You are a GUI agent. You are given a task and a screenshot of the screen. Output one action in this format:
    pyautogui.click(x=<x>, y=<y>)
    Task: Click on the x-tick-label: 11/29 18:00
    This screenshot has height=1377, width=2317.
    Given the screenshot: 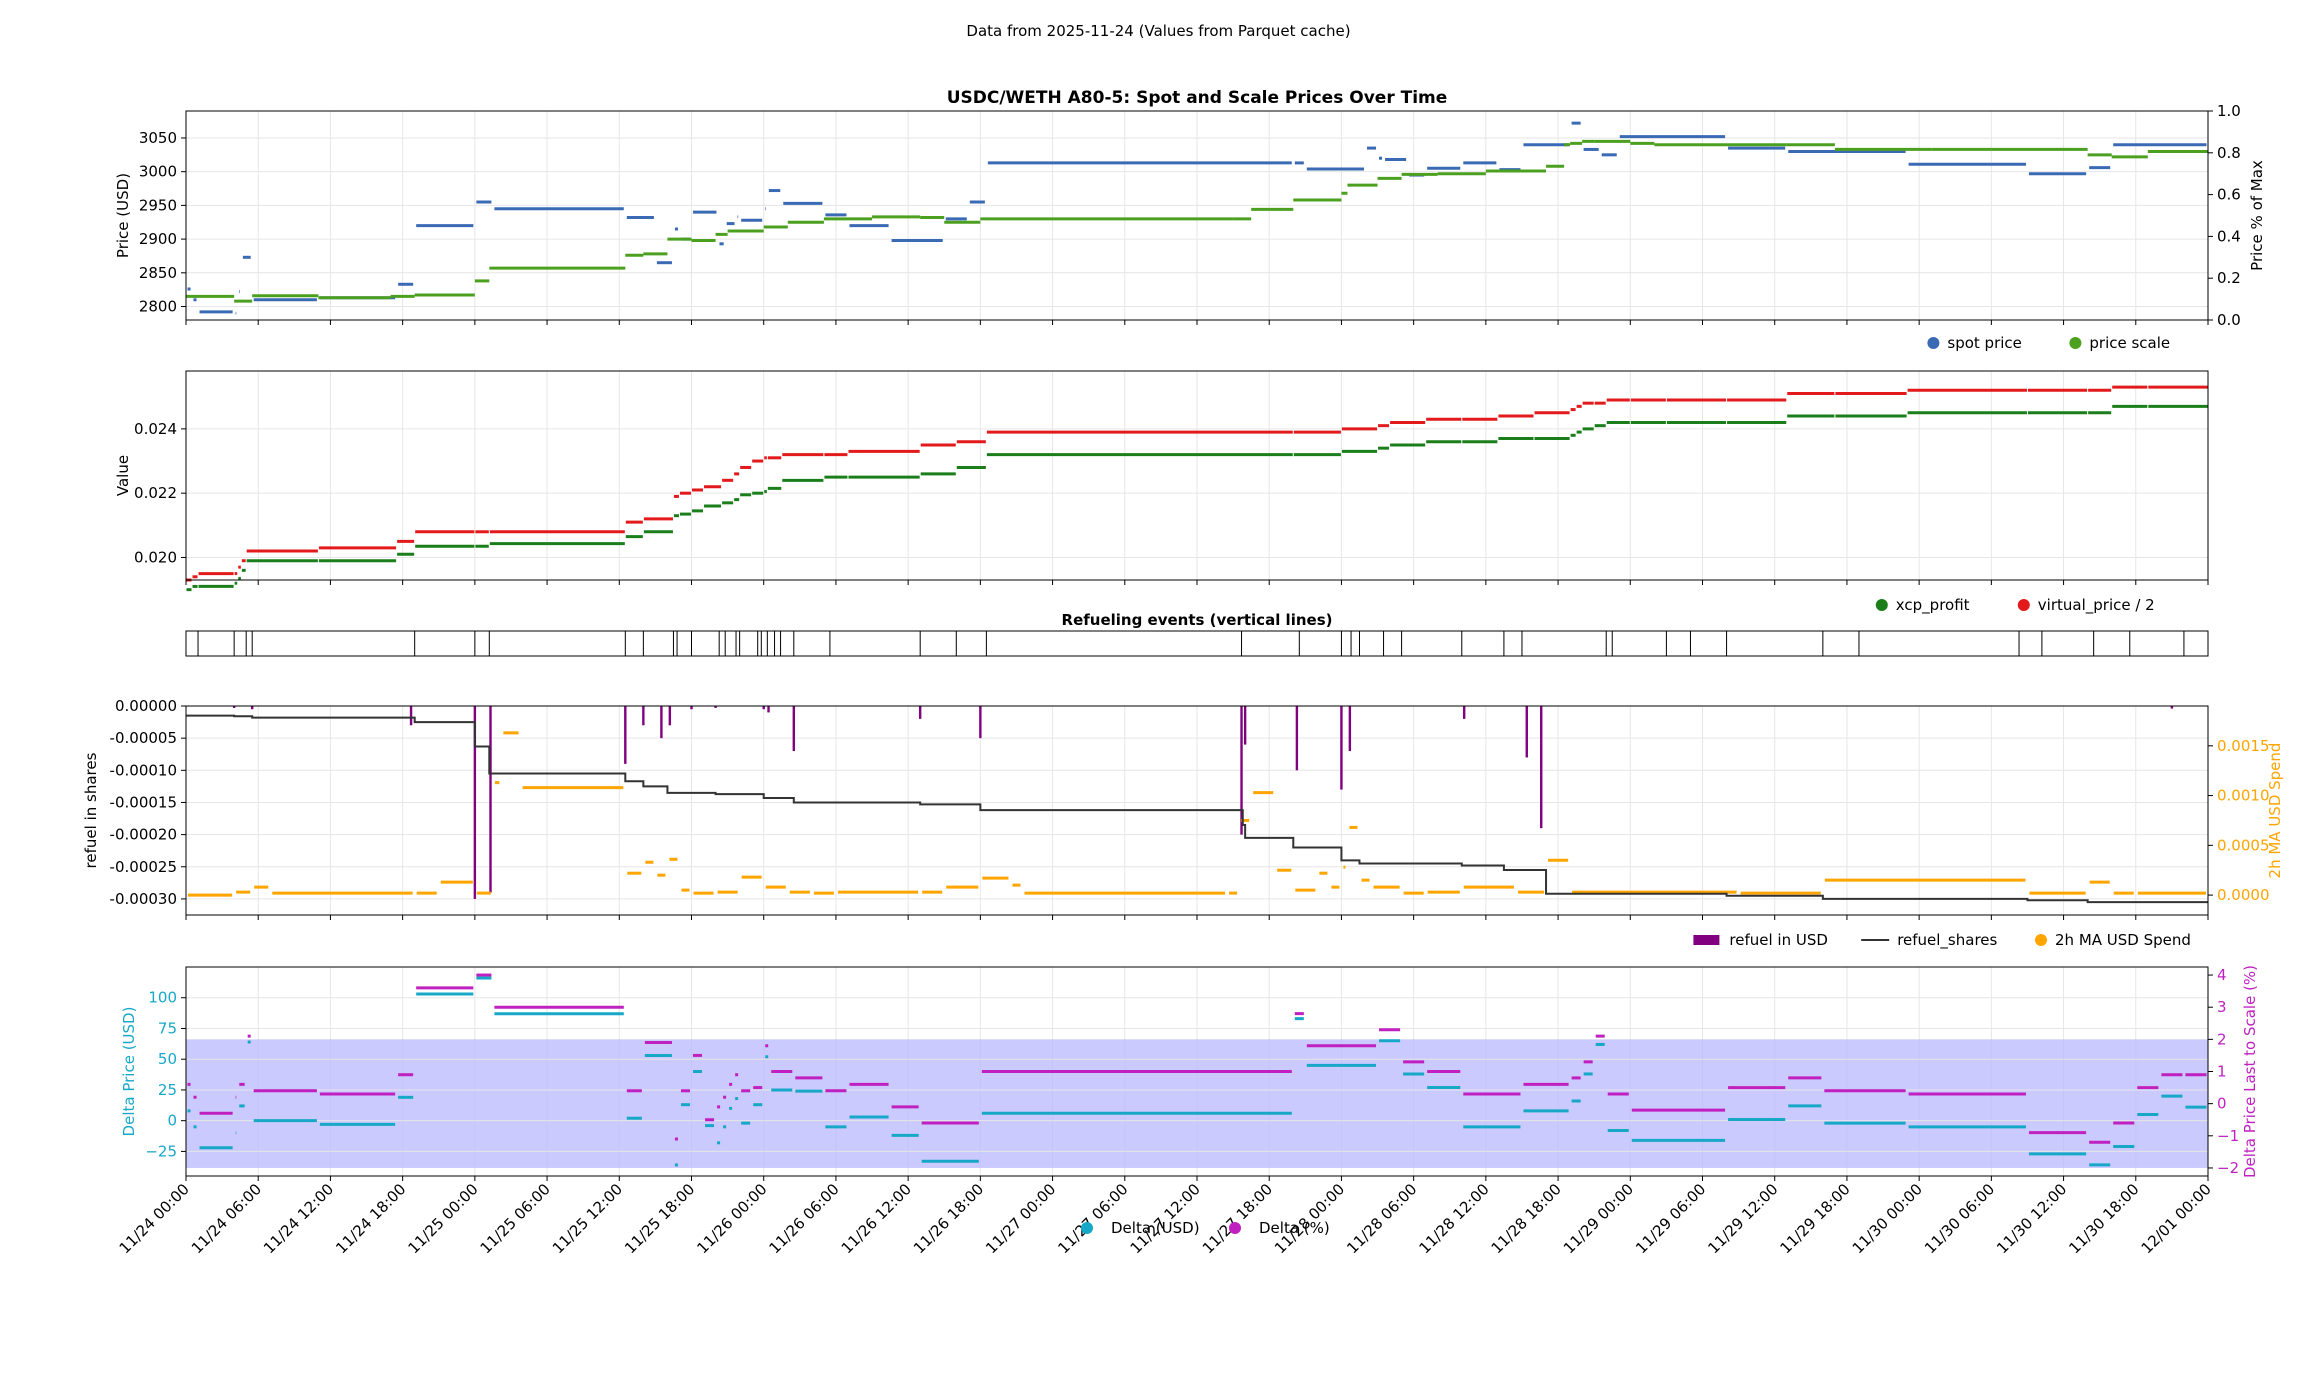 What is the action you would take?
    pyautogui.click(x=1815, y=1218)
    